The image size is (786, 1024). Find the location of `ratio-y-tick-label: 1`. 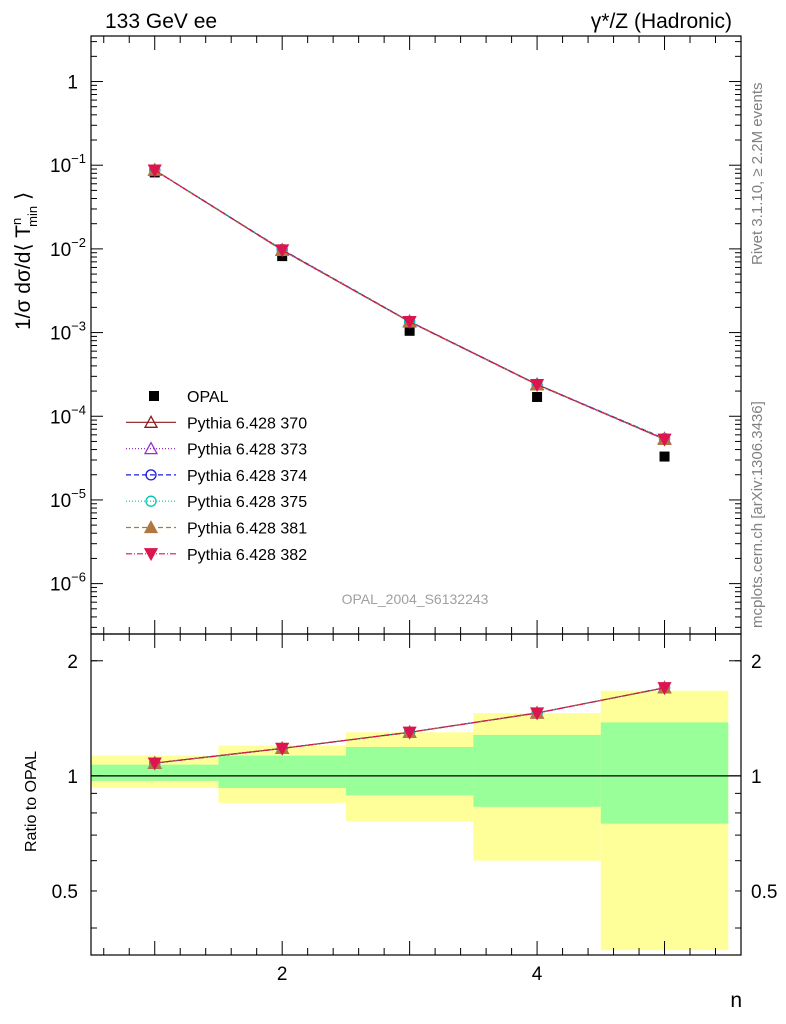

ratio-y-tick-label: 1 is located at coordinates (72, 777).